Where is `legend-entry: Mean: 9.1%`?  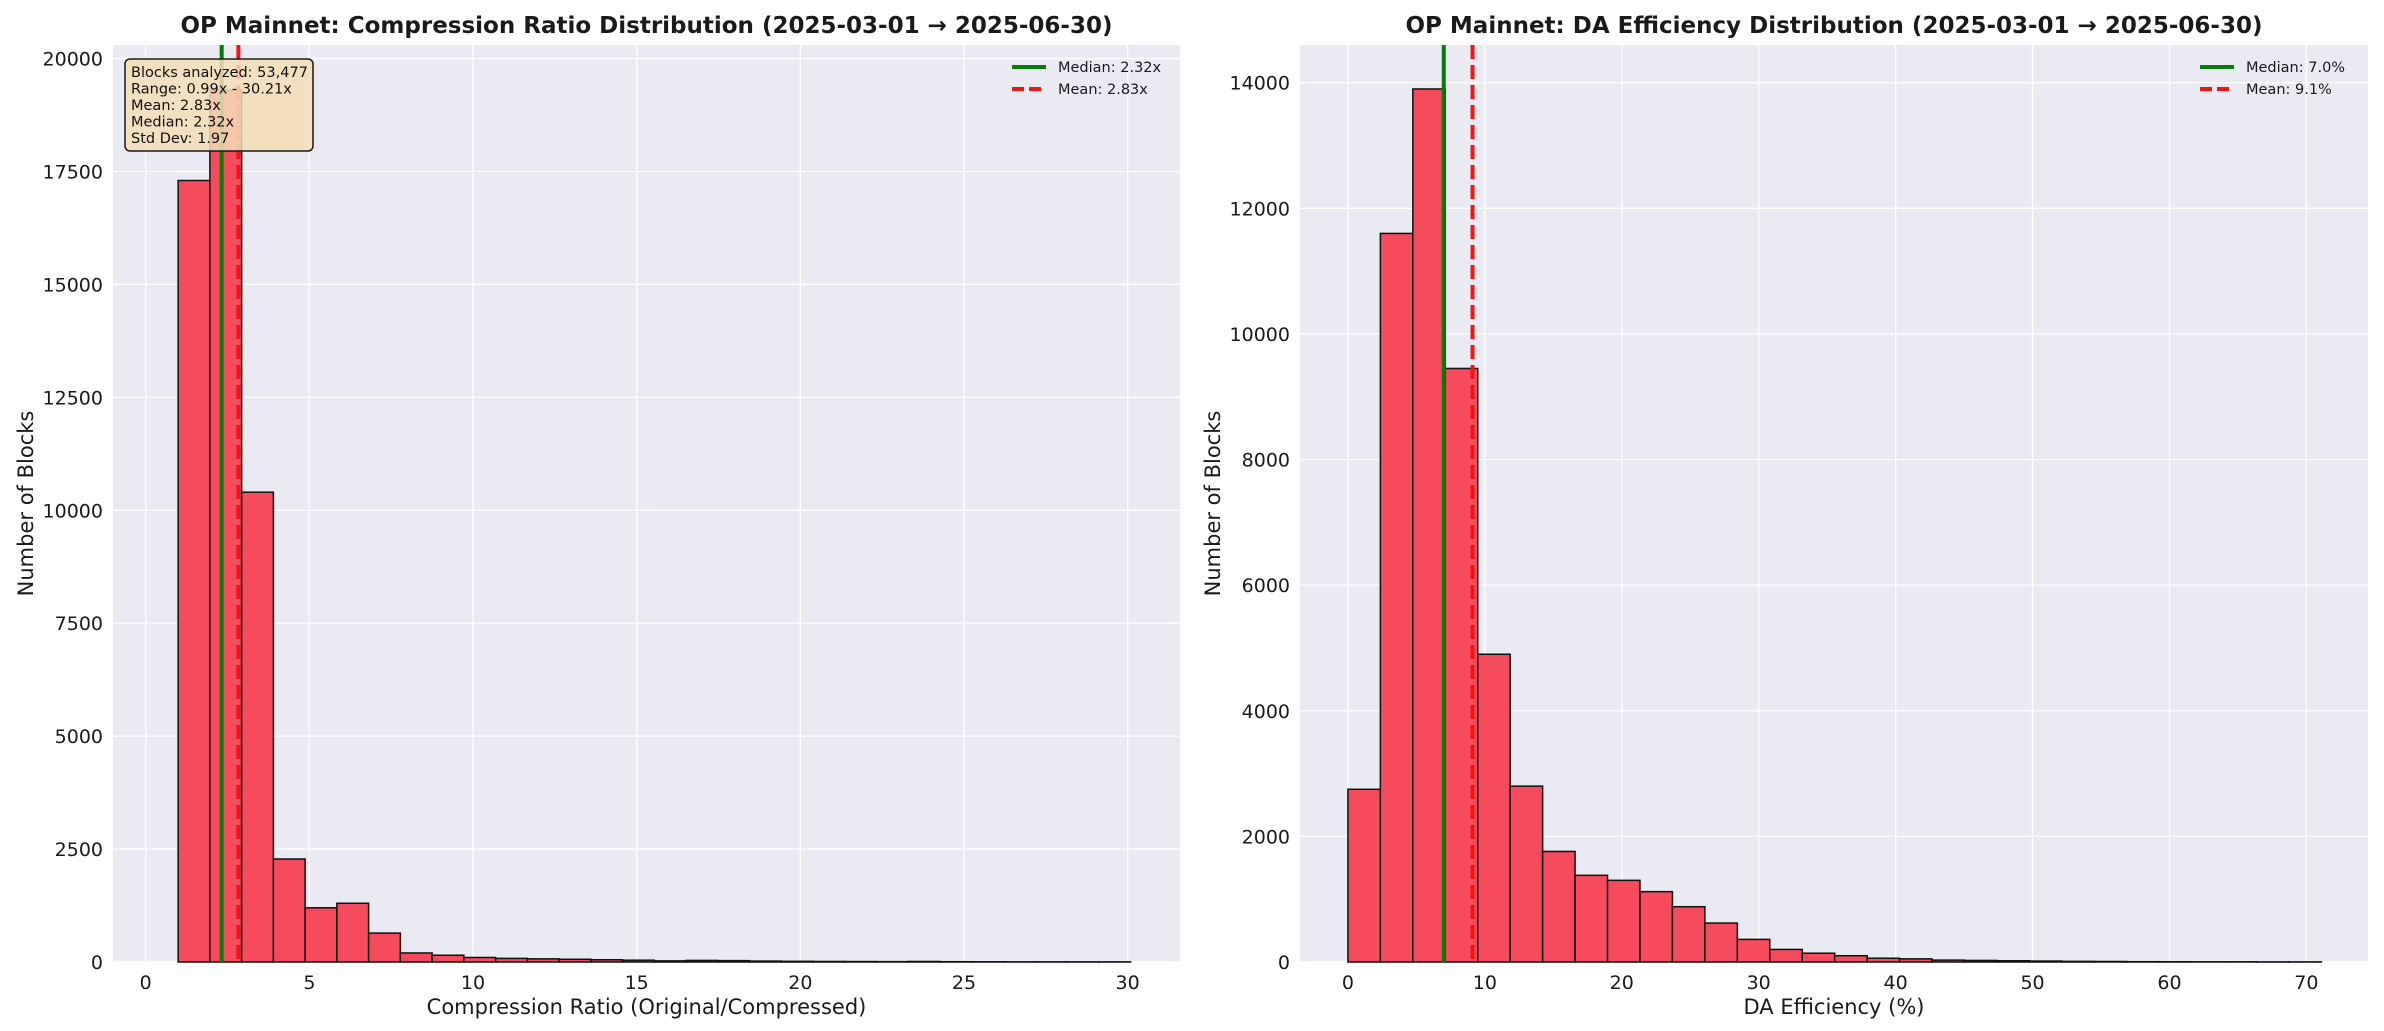
legend-entry: Mean: 9.1% is located at coordinates (2289, 90).